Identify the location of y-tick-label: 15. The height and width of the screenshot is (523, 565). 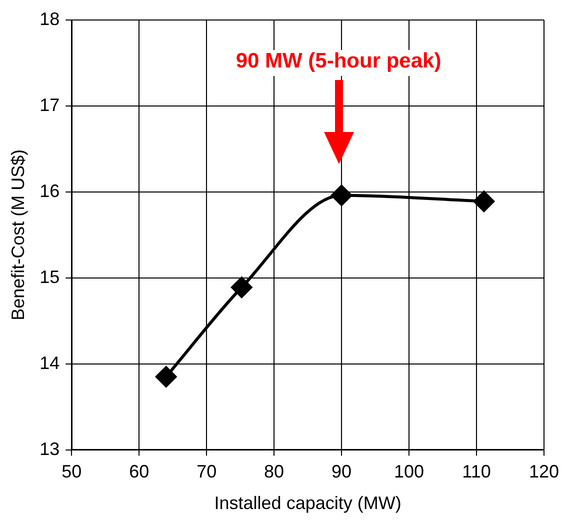
(50, 276).